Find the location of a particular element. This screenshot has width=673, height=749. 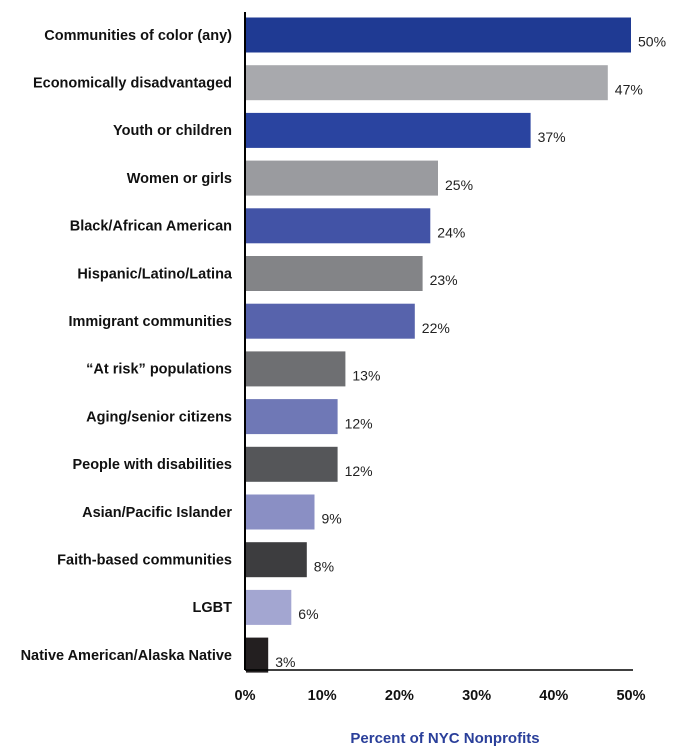

value-label: 3% is located at coordinates (285, 662).